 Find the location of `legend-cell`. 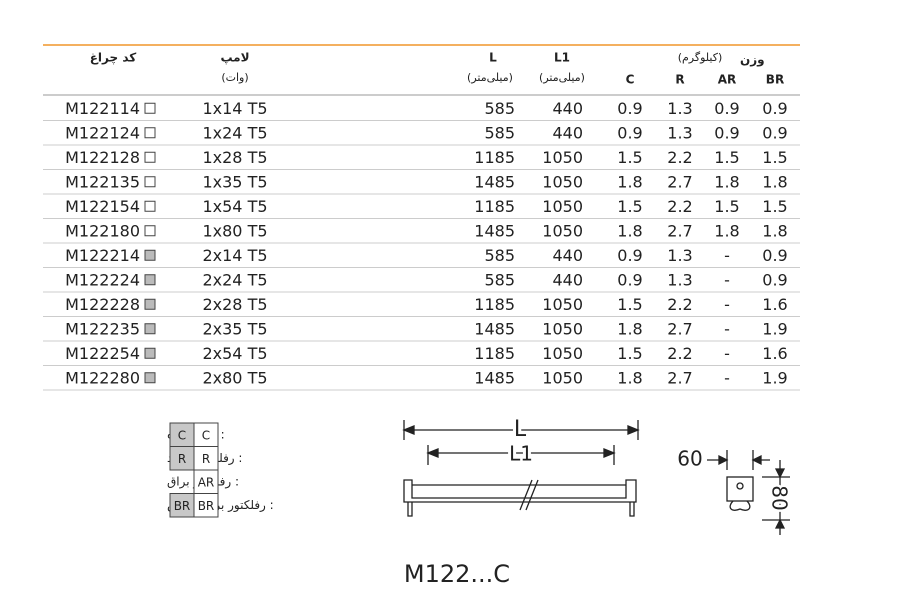

legend-cell is located at coordinates (206, 505).